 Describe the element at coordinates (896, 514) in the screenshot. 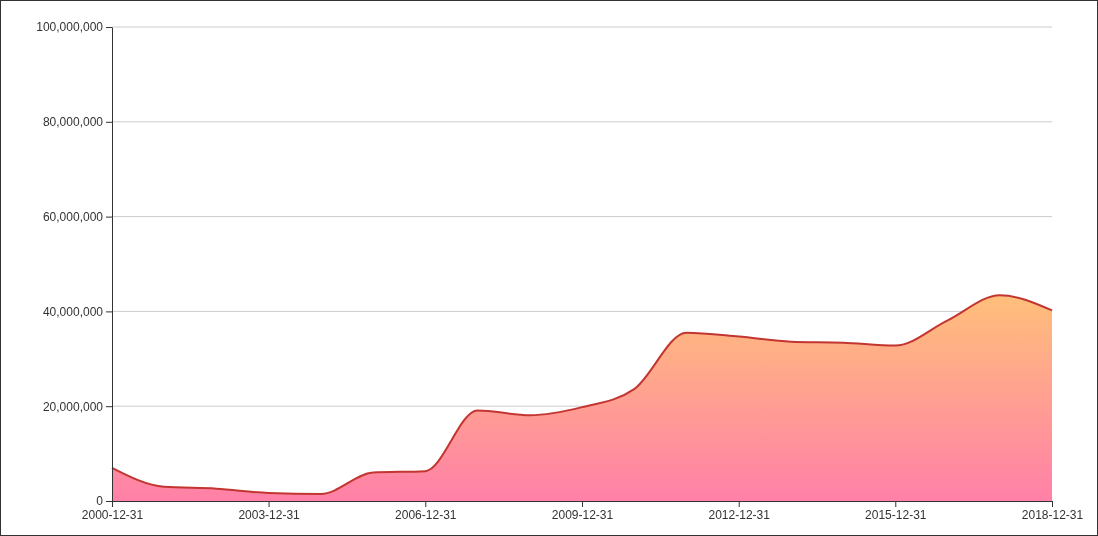

I see `x-tick-label: 2015-12-31` at that location.